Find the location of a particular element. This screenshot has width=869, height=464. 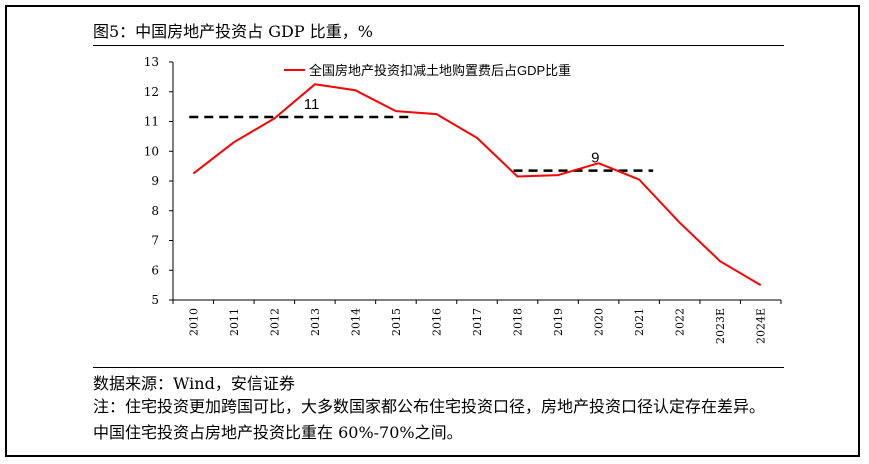

legend-label: 全国房地产投资扣减土地购置费后占GDP比重 is located at coordinates (440, 70).